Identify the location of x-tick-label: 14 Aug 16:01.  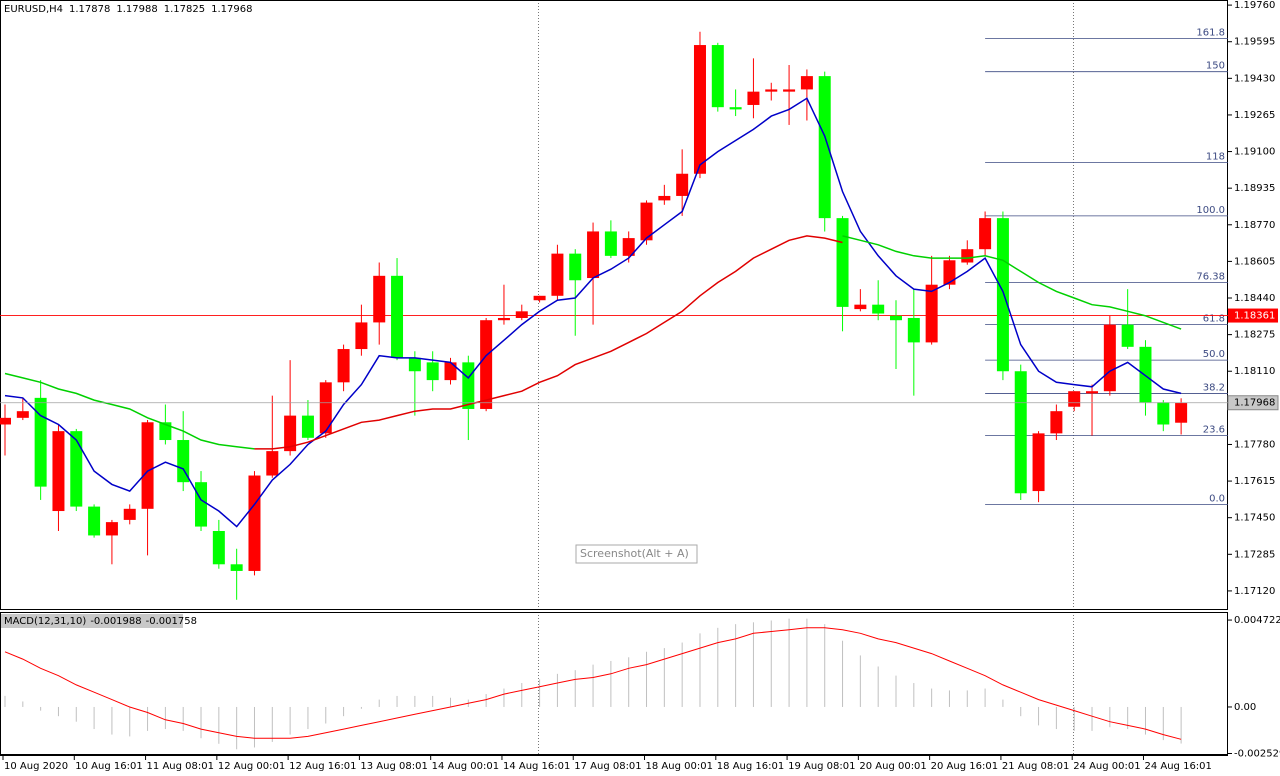
(536, 766).